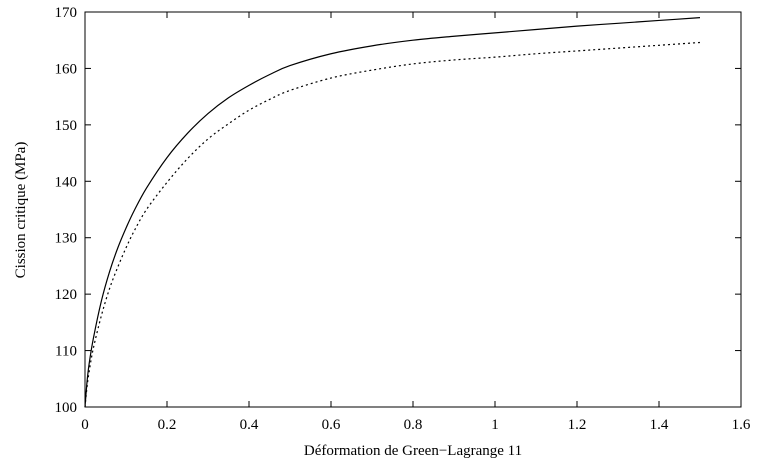 This screenshot has width=760, height=464. What do you see at coordinates (66, 69) in the screenshot?
I see `y-tick-label: 160` at bounding box center [66, 69].